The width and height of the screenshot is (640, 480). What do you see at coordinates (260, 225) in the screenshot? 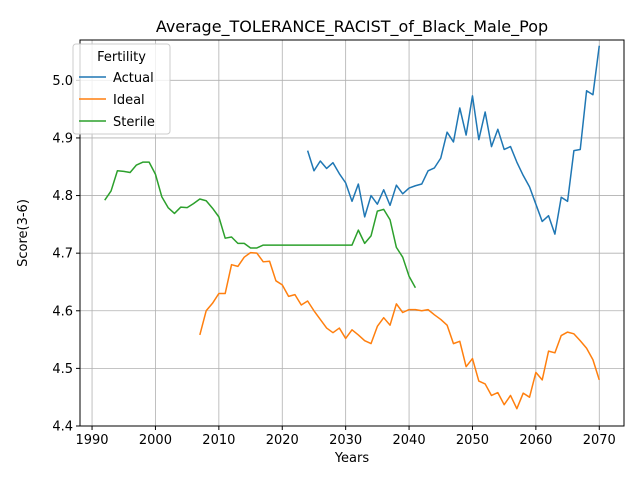
I see `series-line-sterile` at bounding box center [260, 225].